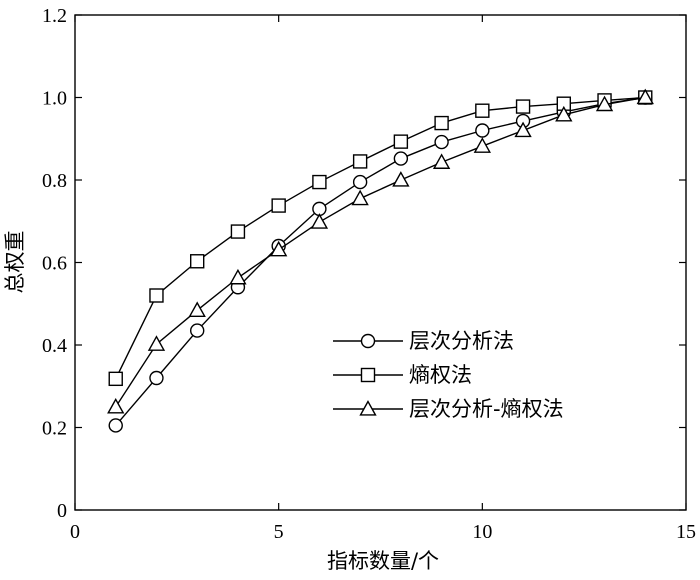  Describe the element at coordinates (686, 532) in the screenshot. I see `x-tick-label: 15` at that location.